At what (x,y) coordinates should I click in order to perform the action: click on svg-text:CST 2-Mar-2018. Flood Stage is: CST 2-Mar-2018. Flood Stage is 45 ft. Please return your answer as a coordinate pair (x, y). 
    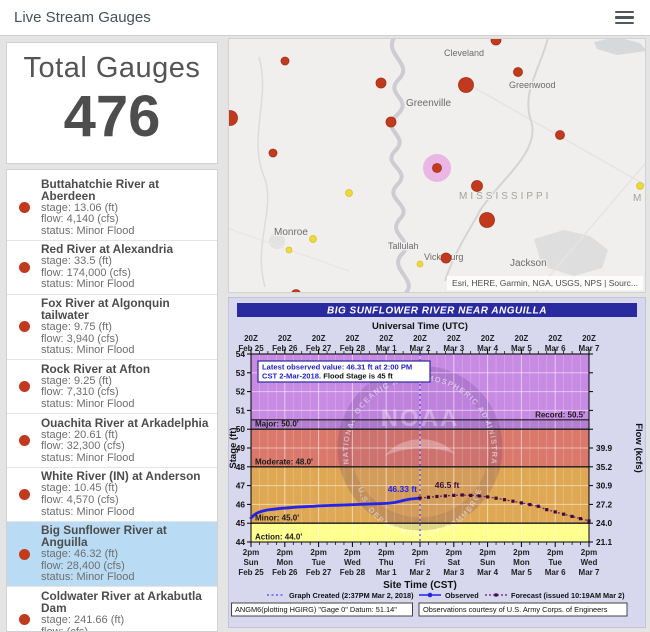
    Looking at the image, I should click on (327, 376).